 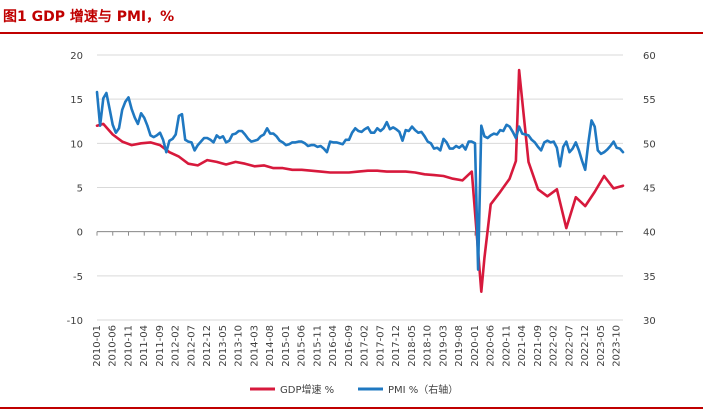 I want to click on x-tick-label: 2017-02, so click(x=365, y=346).